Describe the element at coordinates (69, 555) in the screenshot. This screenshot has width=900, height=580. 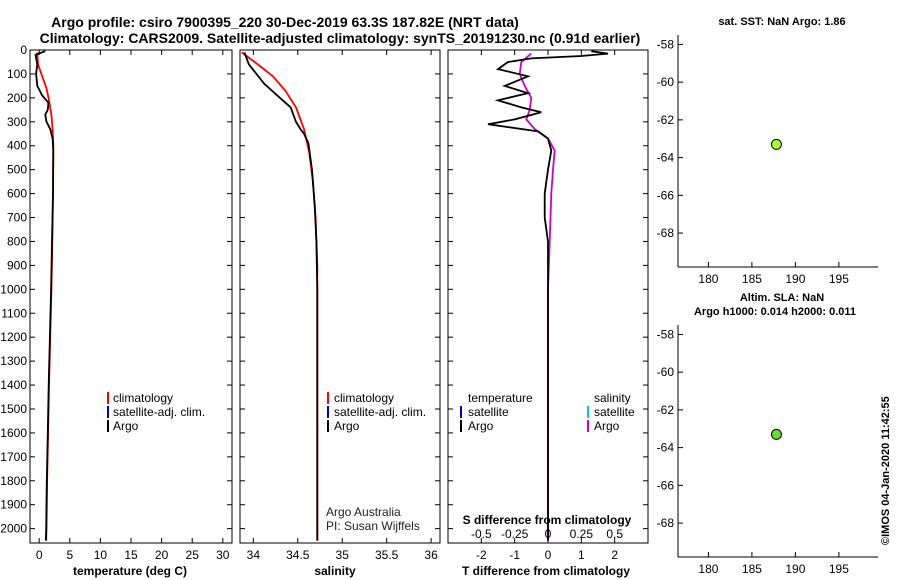
I see `x-tick-label: 5` at that location.